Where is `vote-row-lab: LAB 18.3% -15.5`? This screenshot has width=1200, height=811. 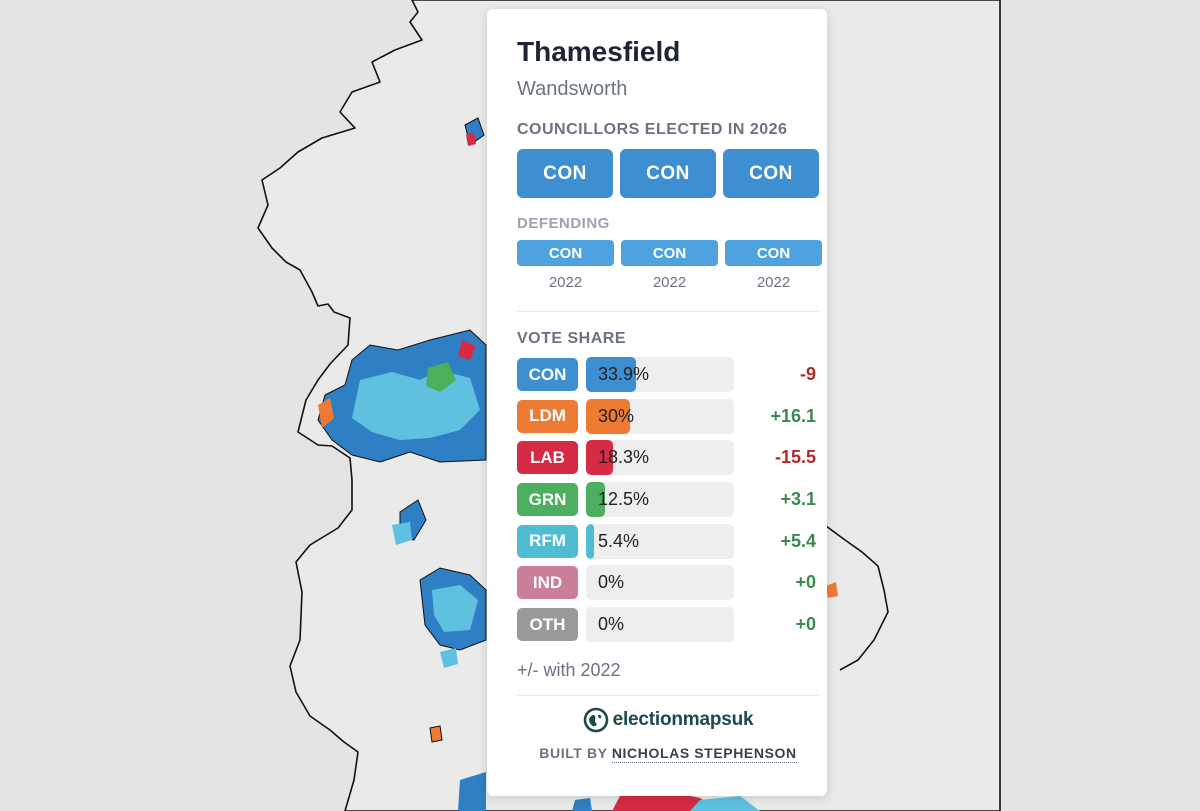 vote-row-lab: LAB 18.3% -15.5 is located at coordinates (668, 458).